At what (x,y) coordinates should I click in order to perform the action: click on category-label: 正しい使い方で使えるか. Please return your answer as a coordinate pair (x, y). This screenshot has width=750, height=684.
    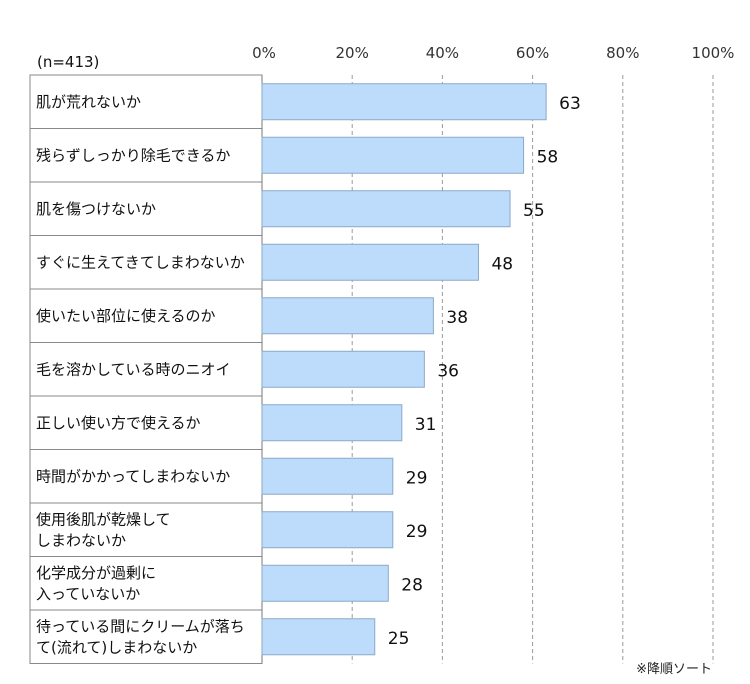
    Looking at the image, I should click on (118, 423).